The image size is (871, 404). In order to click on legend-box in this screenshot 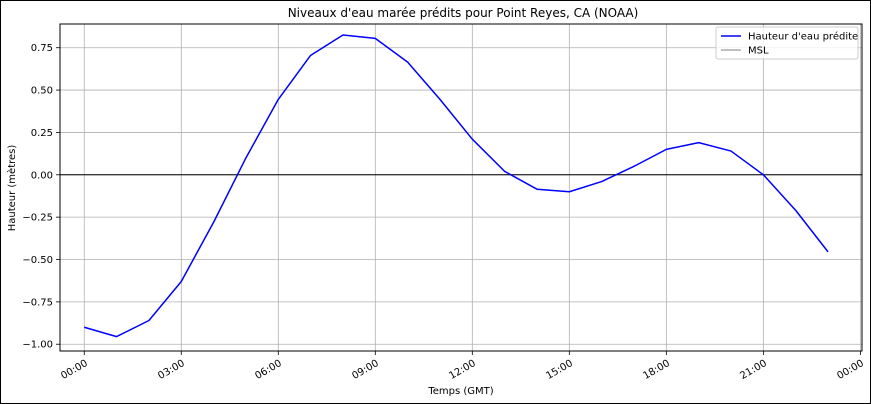, I will do `click(787, 43)`.